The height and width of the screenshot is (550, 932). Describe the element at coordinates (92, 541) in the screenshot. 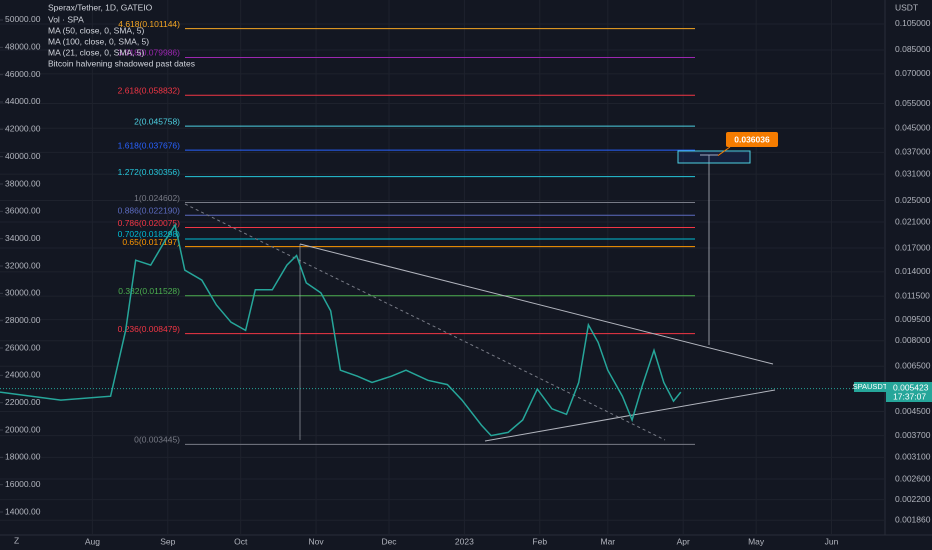

I see `x-tick-label: Aug` at that location.